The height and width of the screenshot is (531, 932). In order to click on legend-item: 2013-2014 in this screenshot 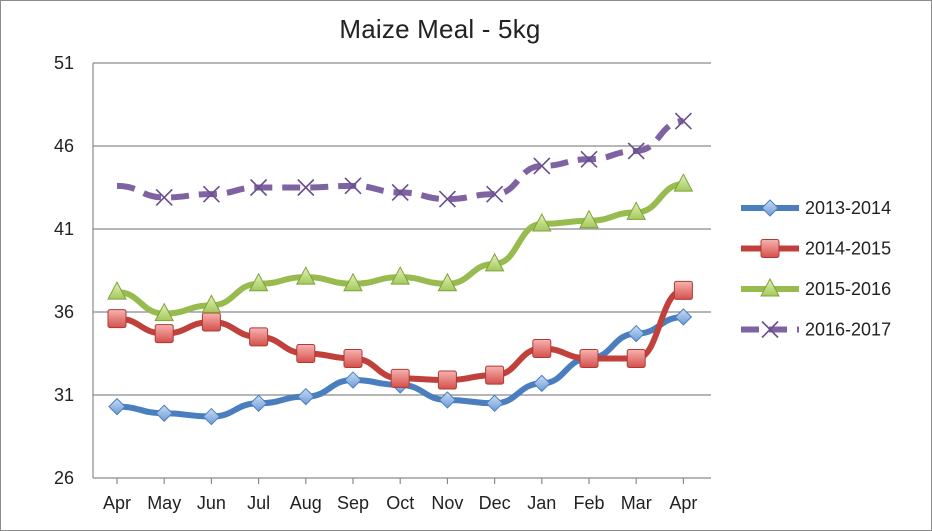, I will do `click(816, 208)`.